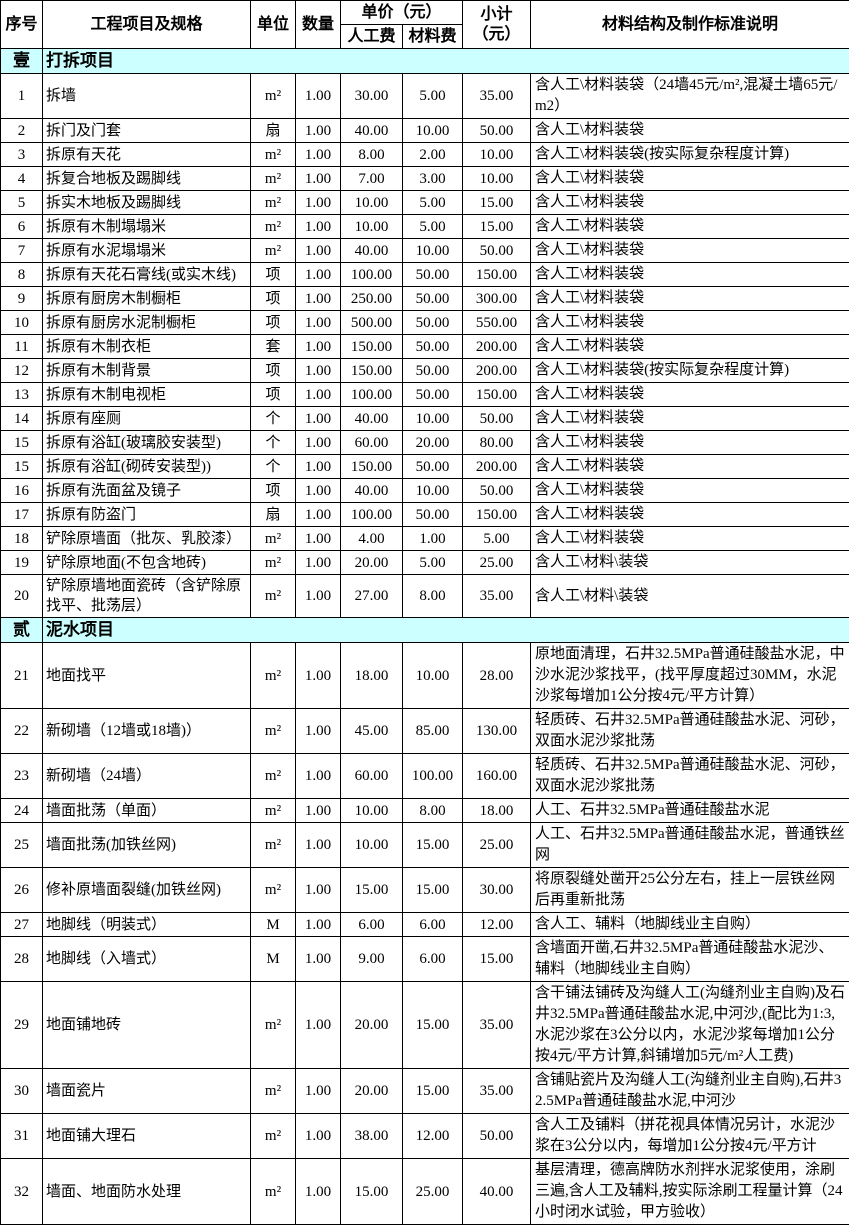  What do you see at coordinates (497, 25) in the screenshot?
I see `header-col-subtotal: 小计（元）` at bounding box center [497, 25].